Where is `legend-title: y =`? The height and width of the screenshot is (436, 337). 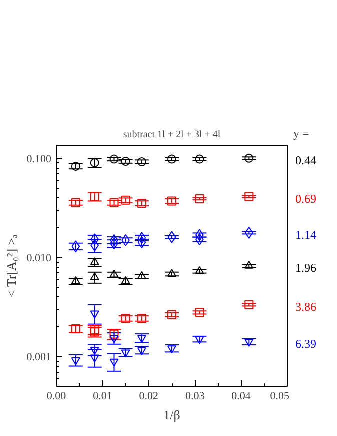
legend-title: y = is located at coordinates (302, 133).